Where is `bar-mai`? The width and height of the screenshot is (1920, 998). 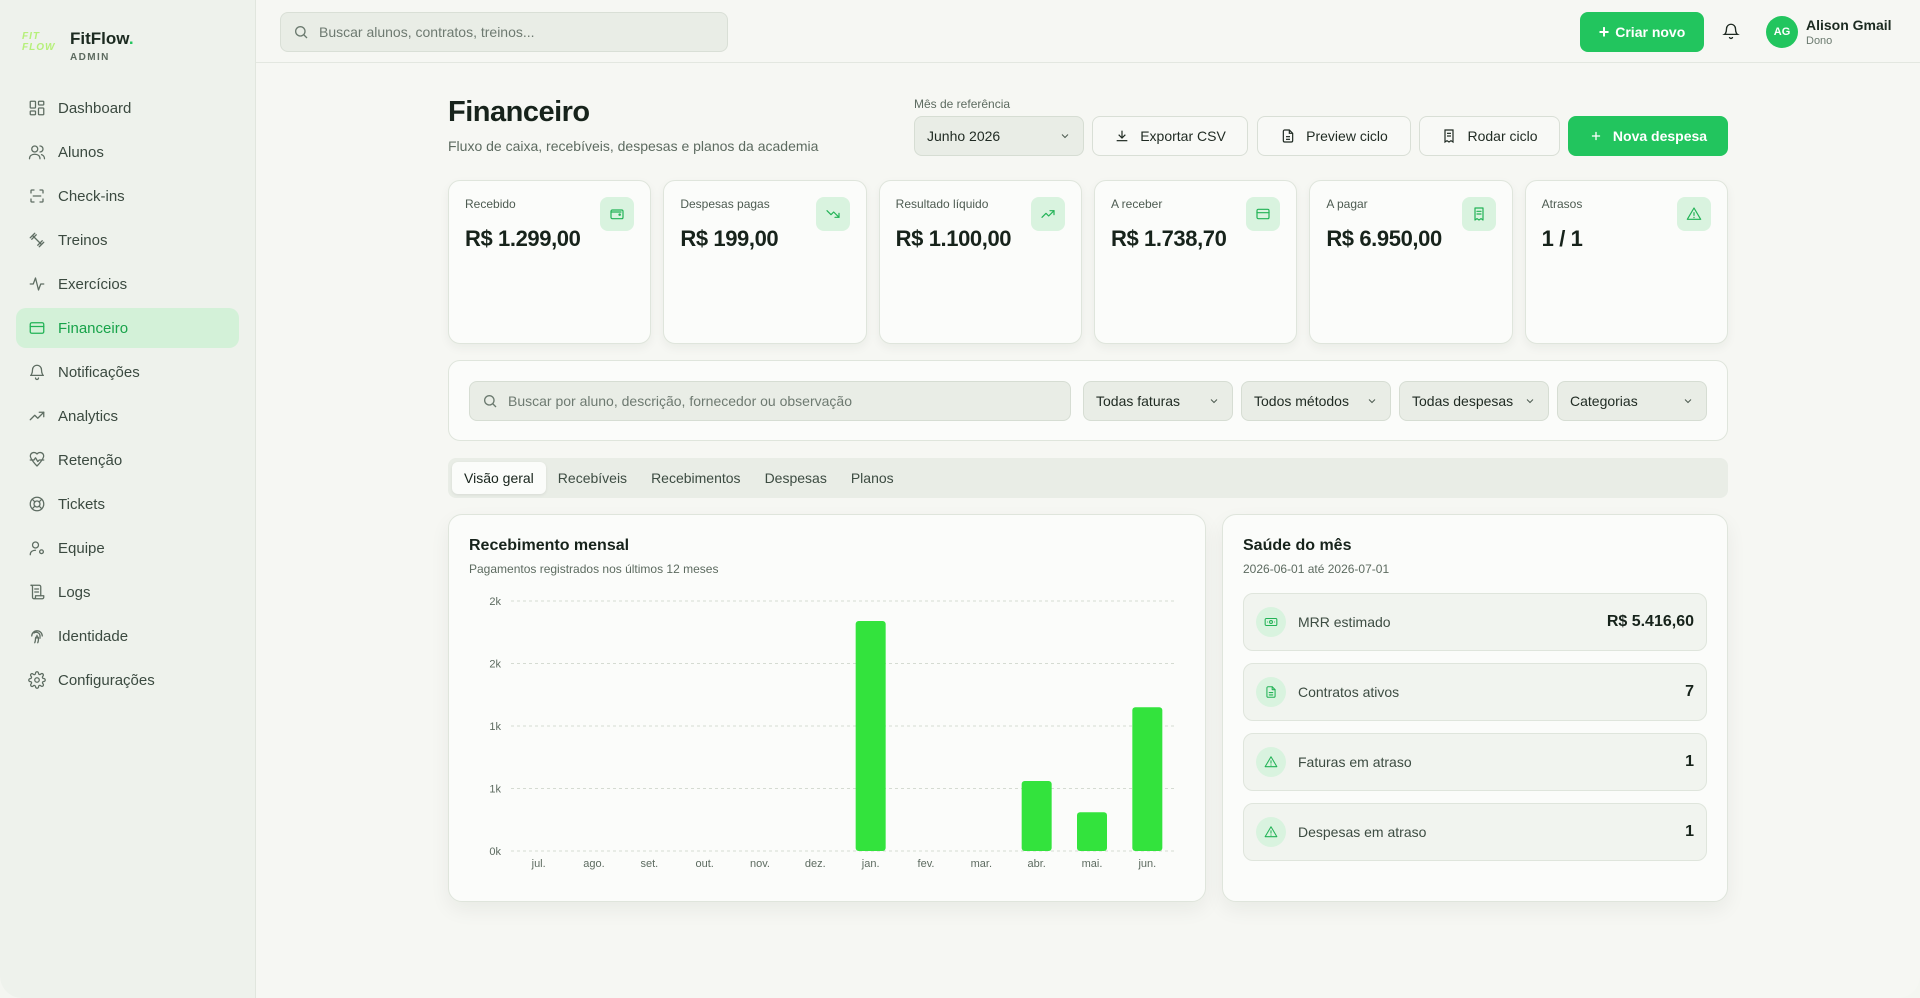
bar-mai is located at coordinates (1092, 831).